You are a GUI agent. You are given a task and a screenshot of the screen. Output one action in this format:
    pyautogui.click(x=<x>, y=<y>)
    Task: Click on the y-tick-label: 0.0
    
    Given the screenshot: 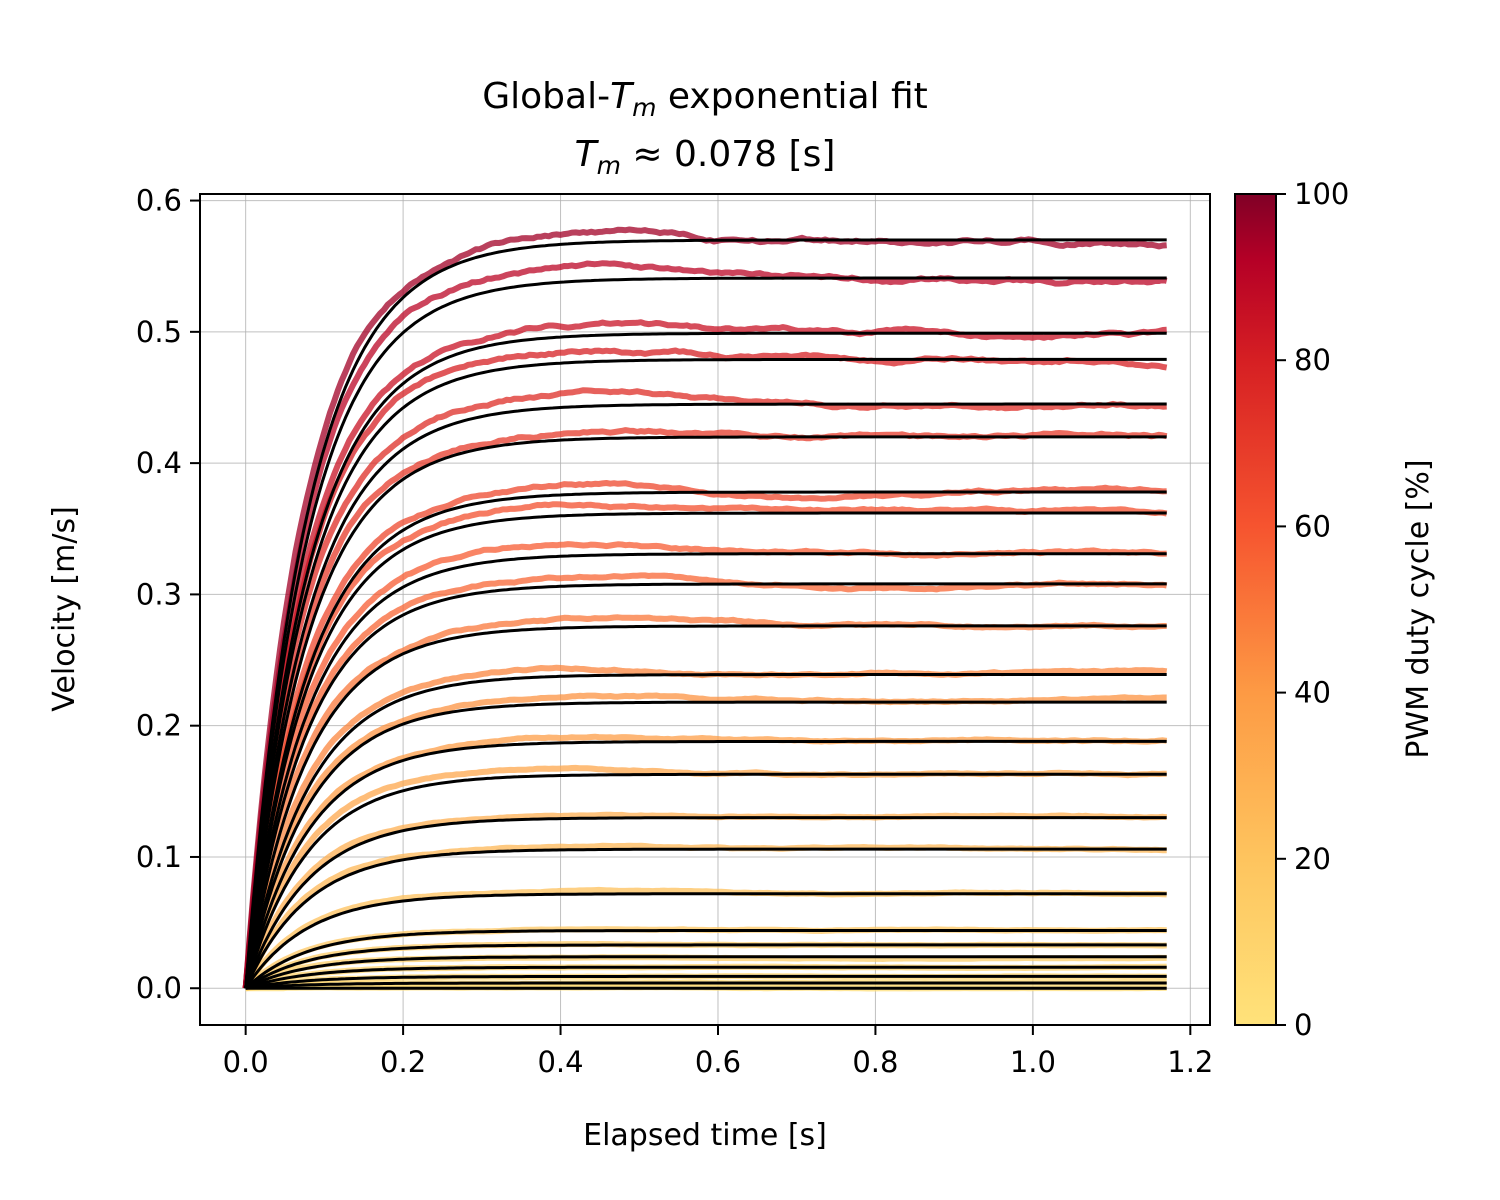 What is the action you would take?
    pyautogui.click(x=159, y=988)
    